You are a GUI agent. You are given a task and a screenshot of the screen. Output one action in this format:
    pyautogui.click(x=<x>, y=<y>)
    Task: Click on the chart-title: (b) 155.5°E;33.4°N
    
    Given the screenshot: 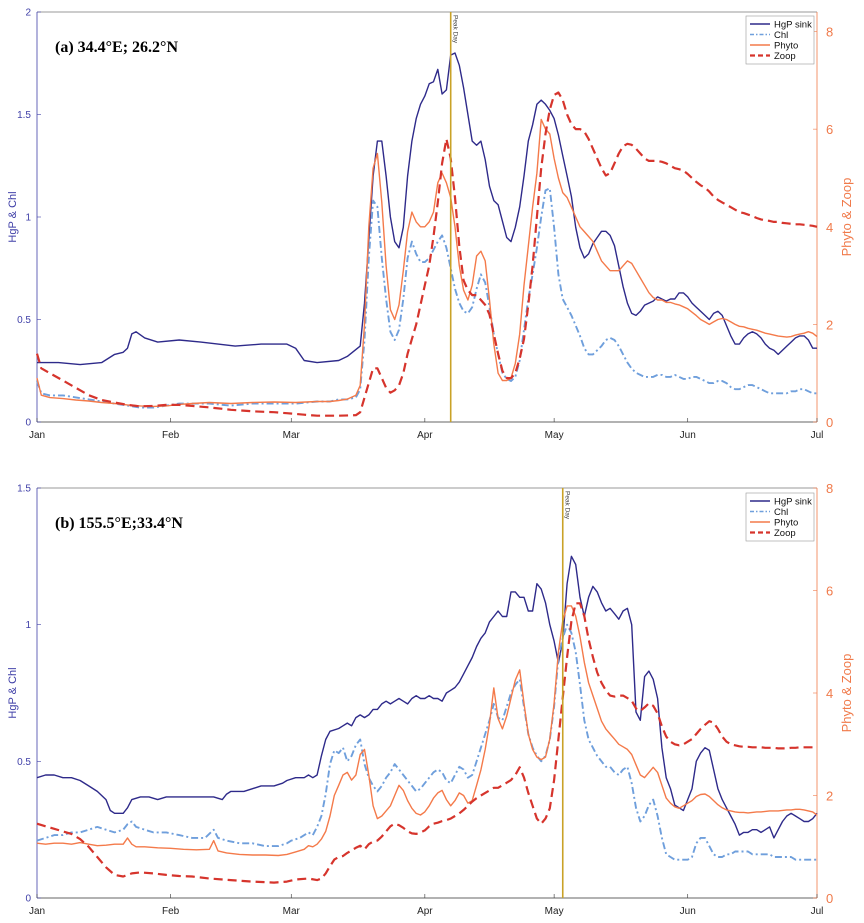 What is the action you would take?
    pyautogui.click(x=119, y=523)
    